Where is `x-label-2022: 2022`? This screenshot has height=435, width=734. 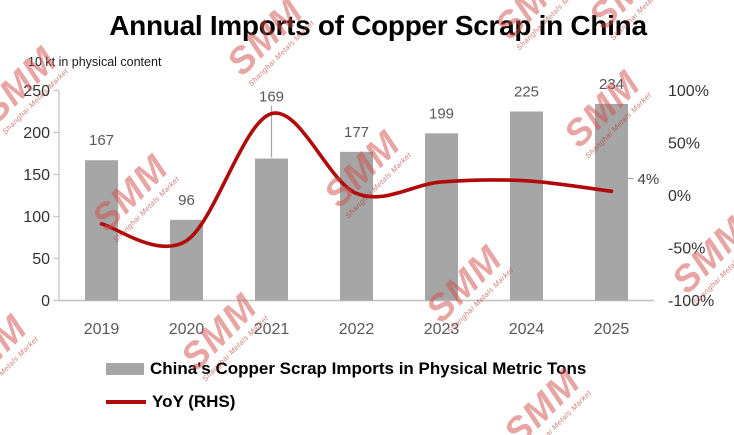
x-label-2022: 2022 is located at coordinates (357, 329).